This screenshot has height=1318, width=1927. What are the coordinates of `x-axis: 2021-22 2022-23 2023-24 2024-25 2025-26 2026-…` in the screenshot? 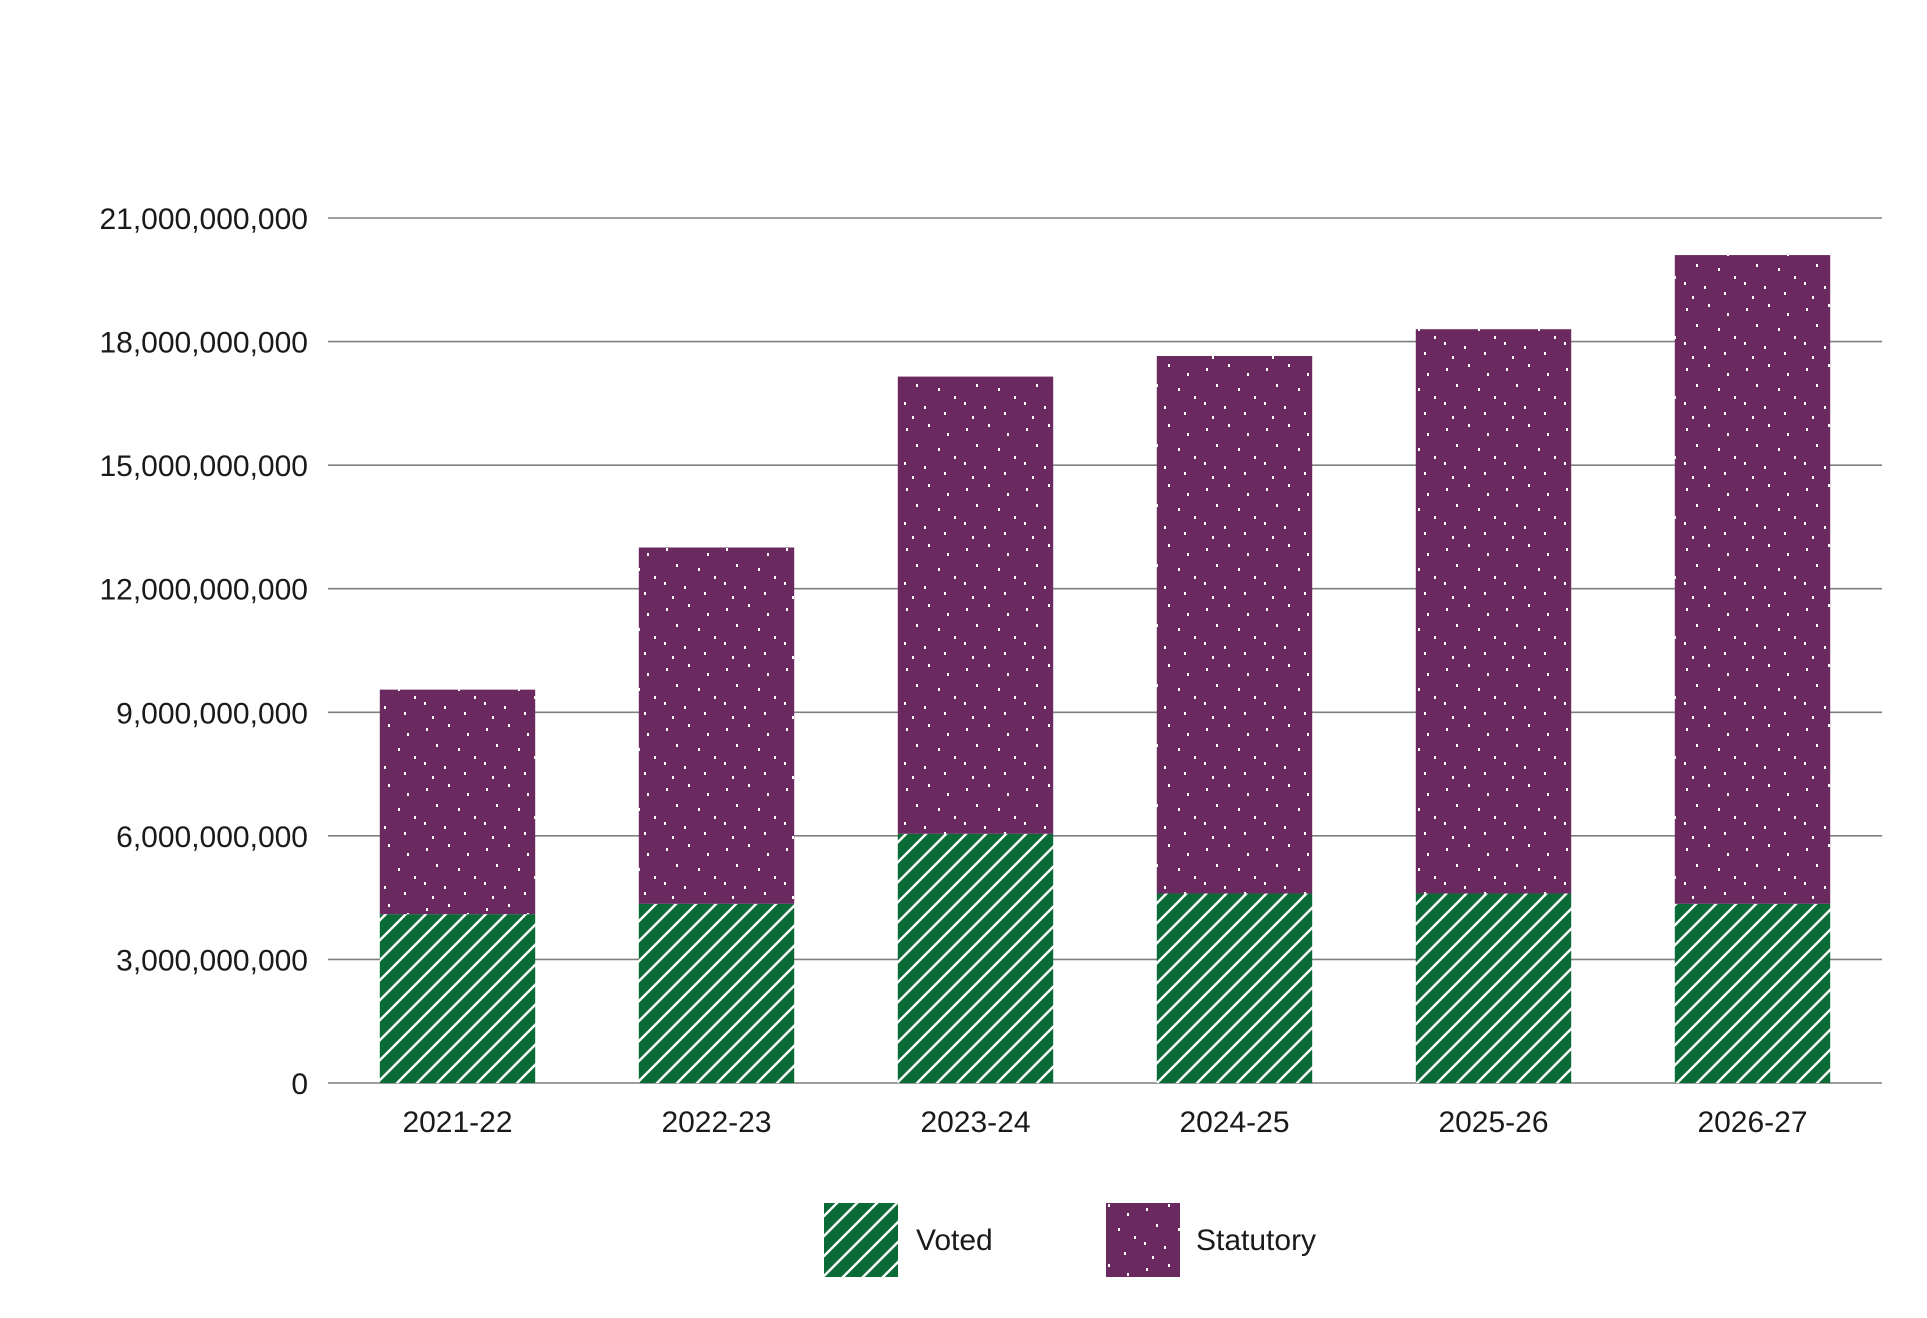 It's located at (1104, 1122).